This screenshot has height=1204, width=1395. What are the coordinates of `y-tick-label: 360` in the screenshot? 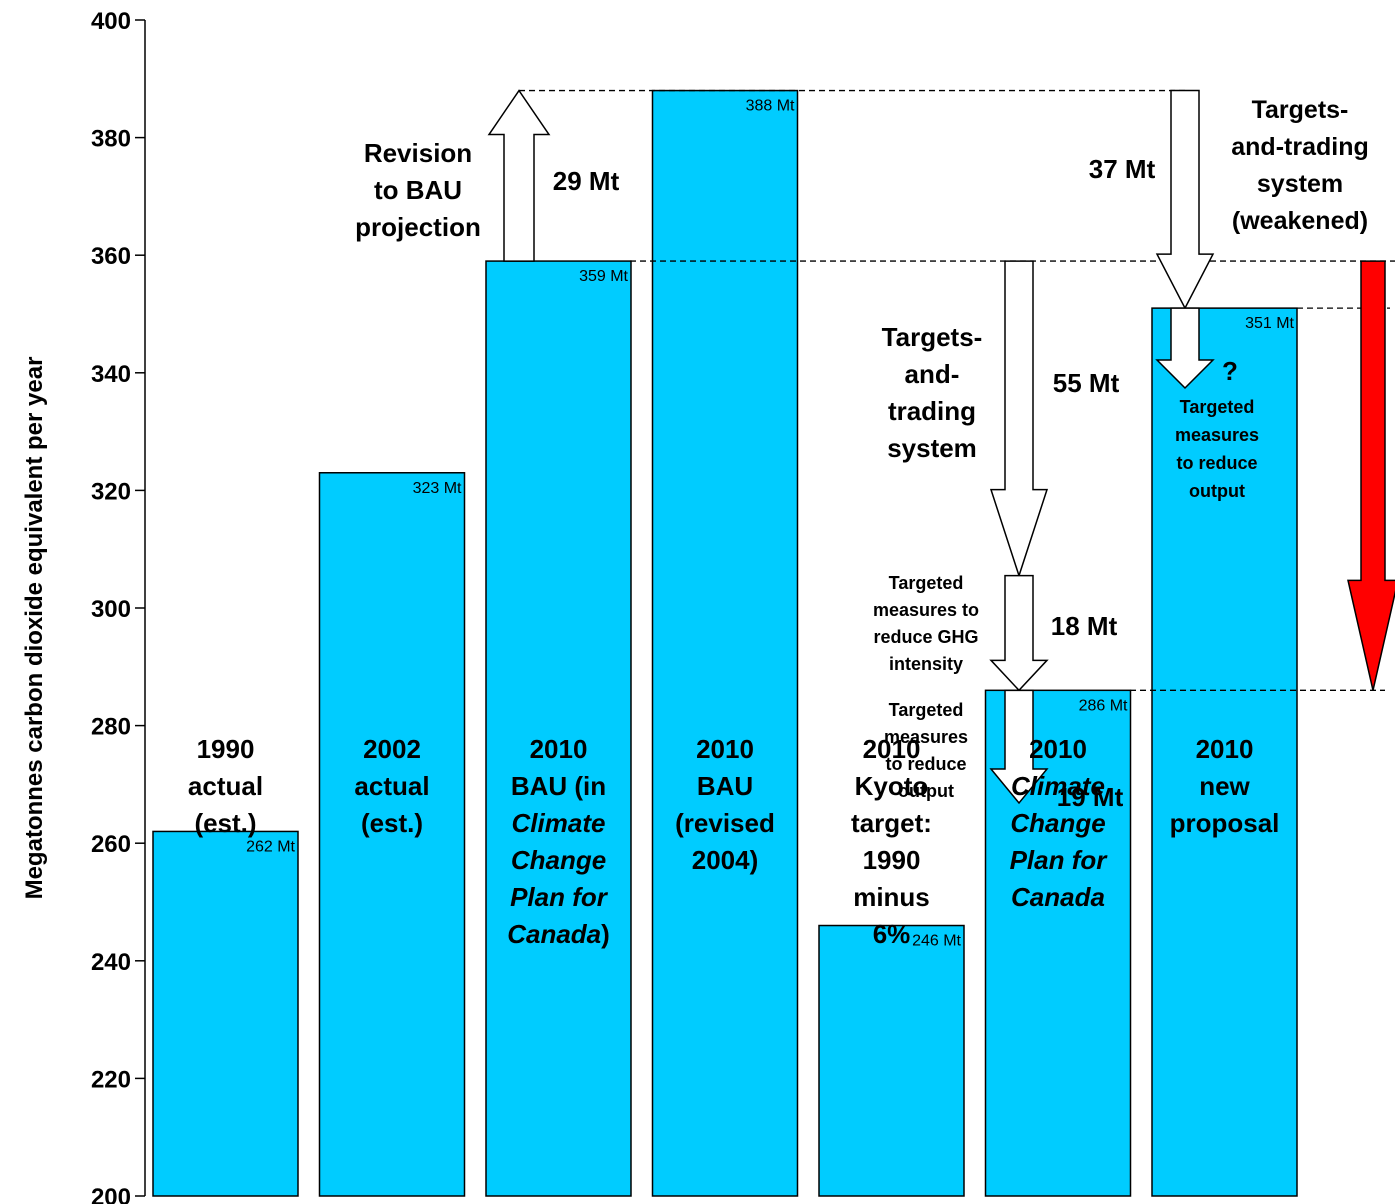 It's located at (111, 256).